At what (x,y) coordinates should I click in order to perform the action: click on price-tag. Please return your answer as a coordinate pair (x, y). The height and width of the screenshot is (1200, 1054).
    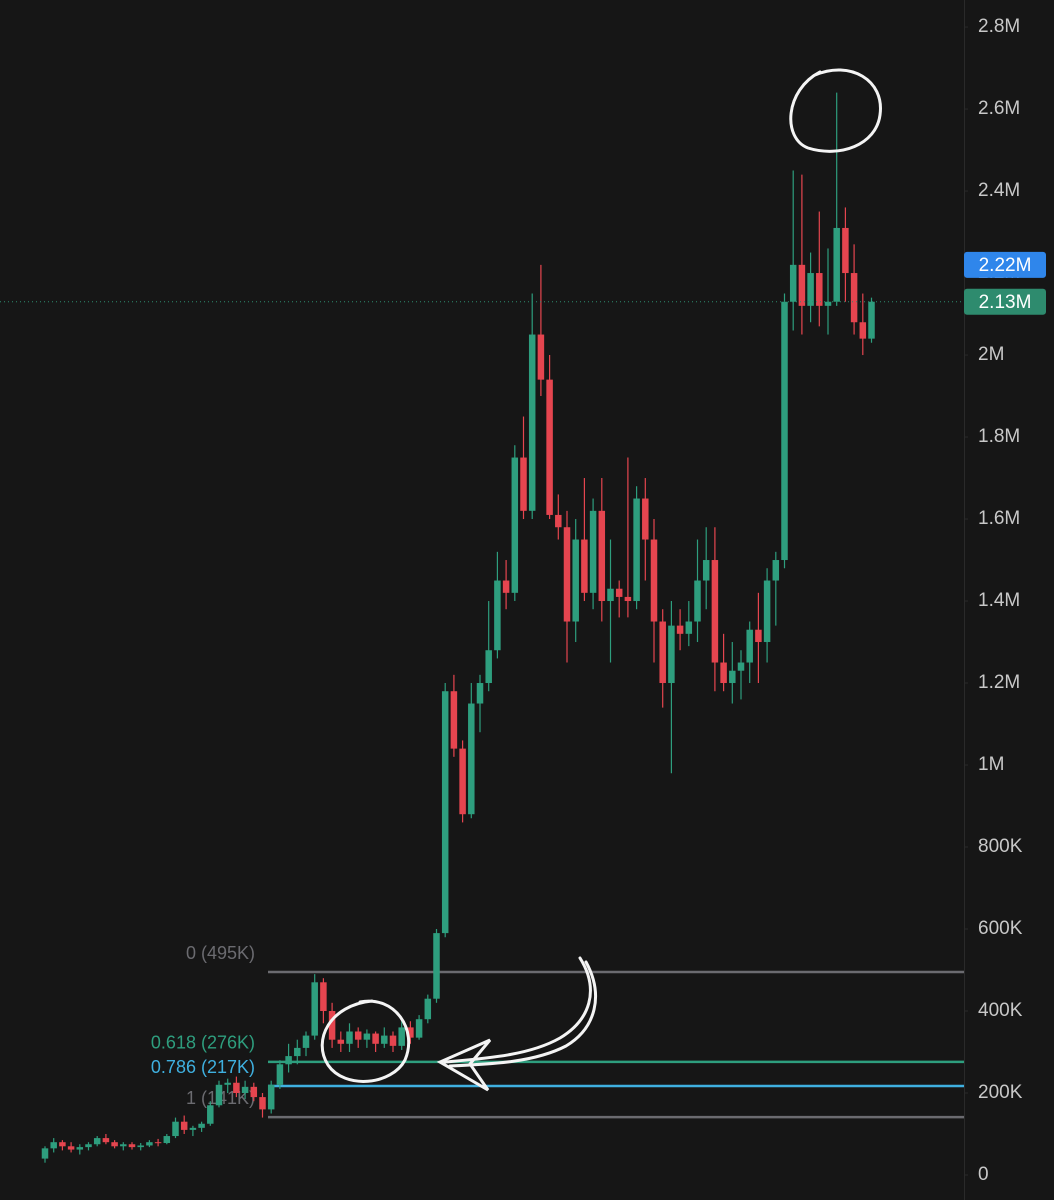
    Looking at the image, I should click on (1005, 301).